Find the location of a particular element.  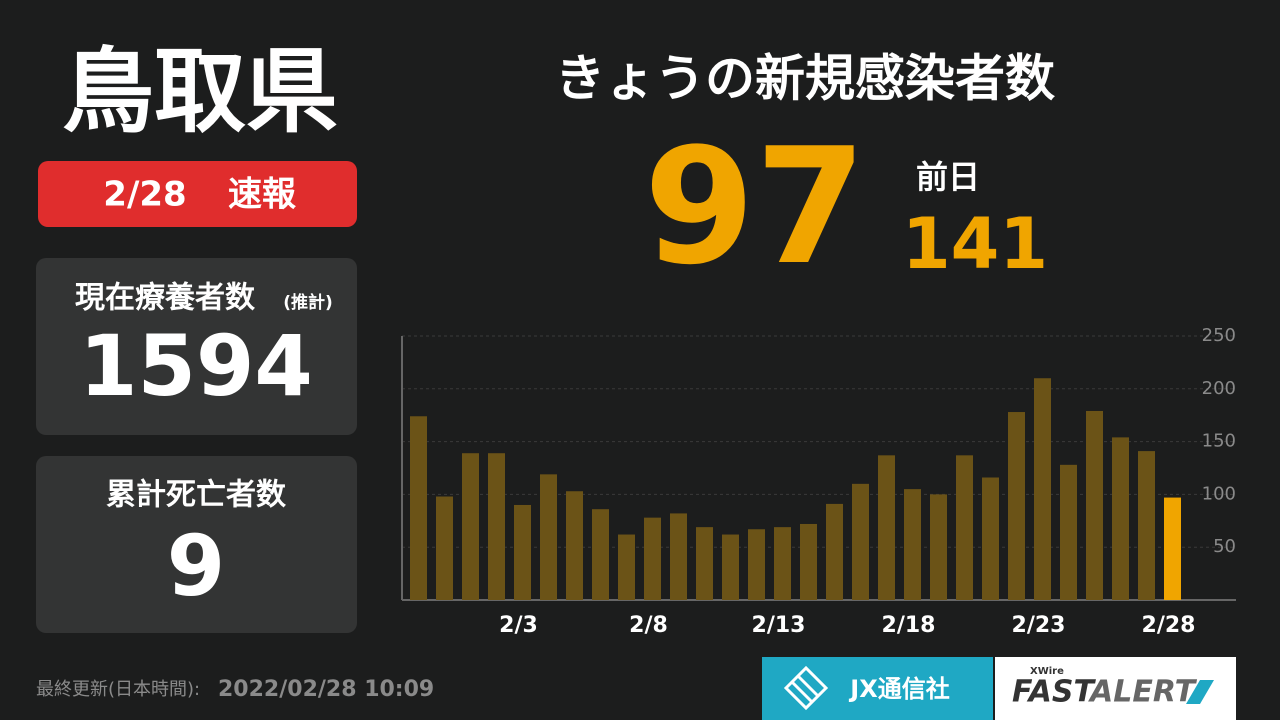

product-icon is located at coordinates (1200, 692).